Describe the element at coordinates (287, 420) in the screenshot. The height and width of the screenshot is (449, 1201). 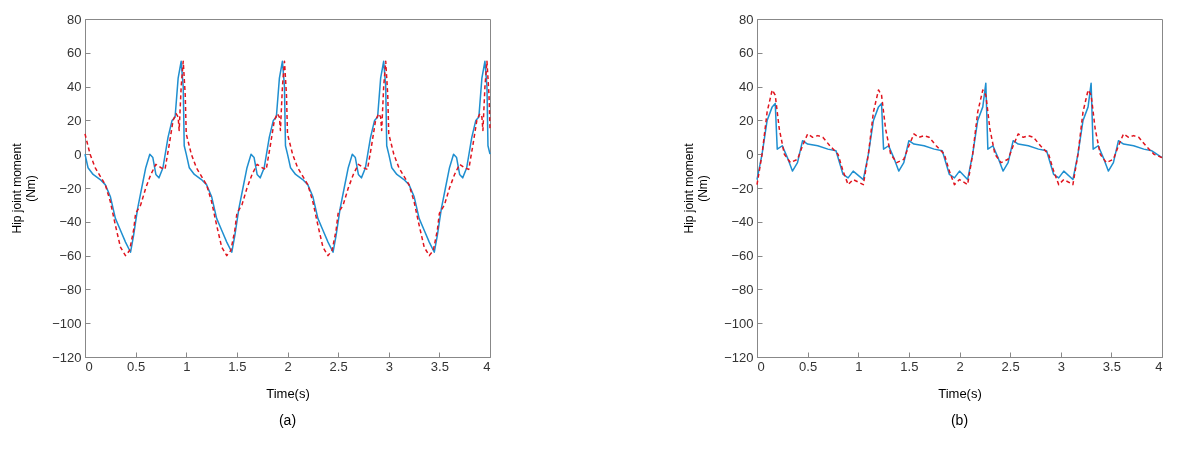
I see `text: (a)` at that location.